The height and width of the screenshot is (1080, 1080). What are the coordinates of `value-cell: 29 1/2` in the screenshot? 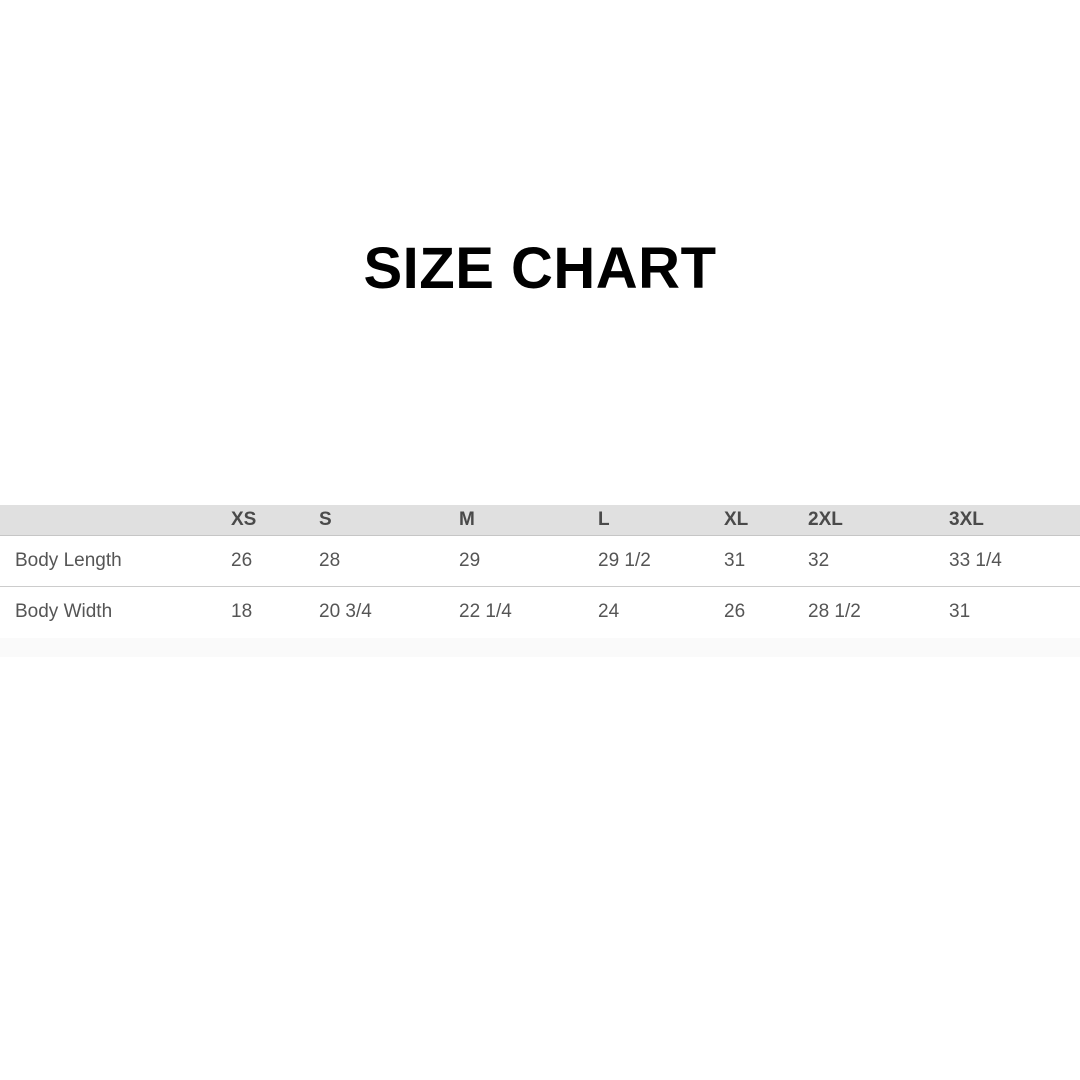 It's located at (661, 561).